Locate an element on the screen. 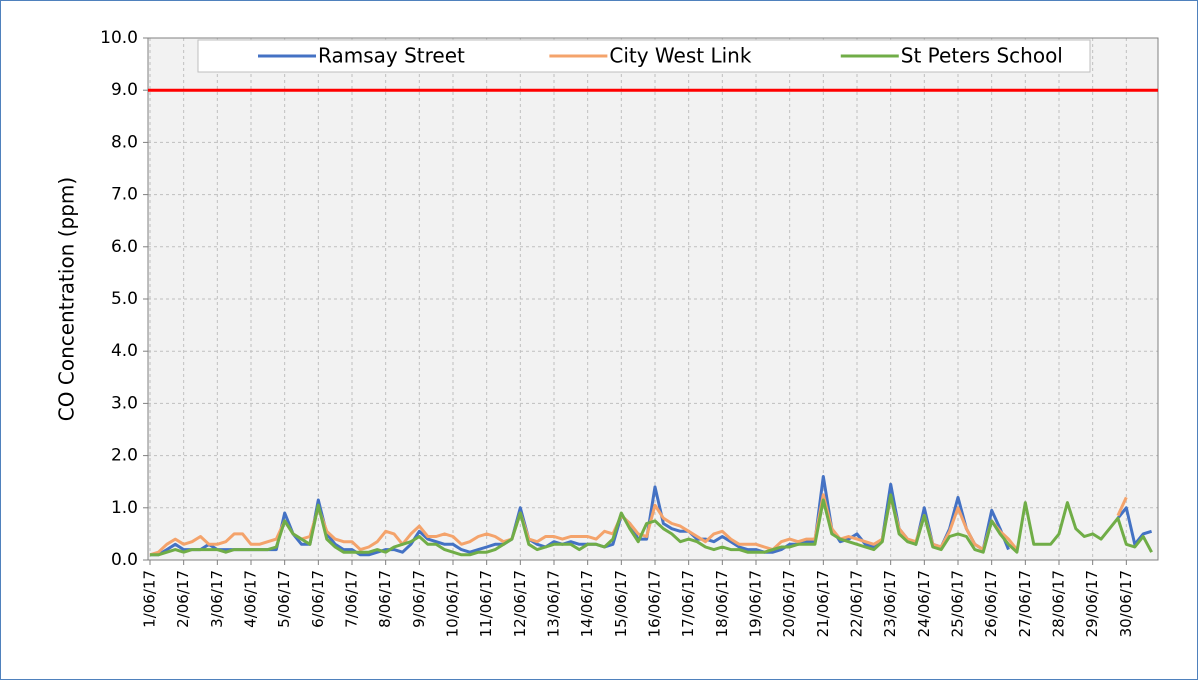 The image size is (1198, 684). x-tick-label: 5/06/17 is located at coordinates (284, 599).